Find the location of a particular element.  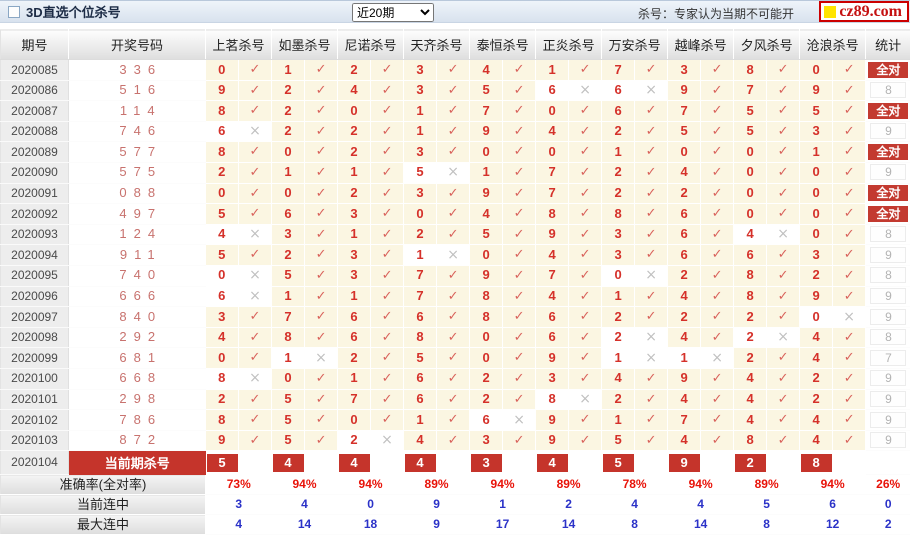

period-cell: 2020085 is located at coordinates (35, 70).